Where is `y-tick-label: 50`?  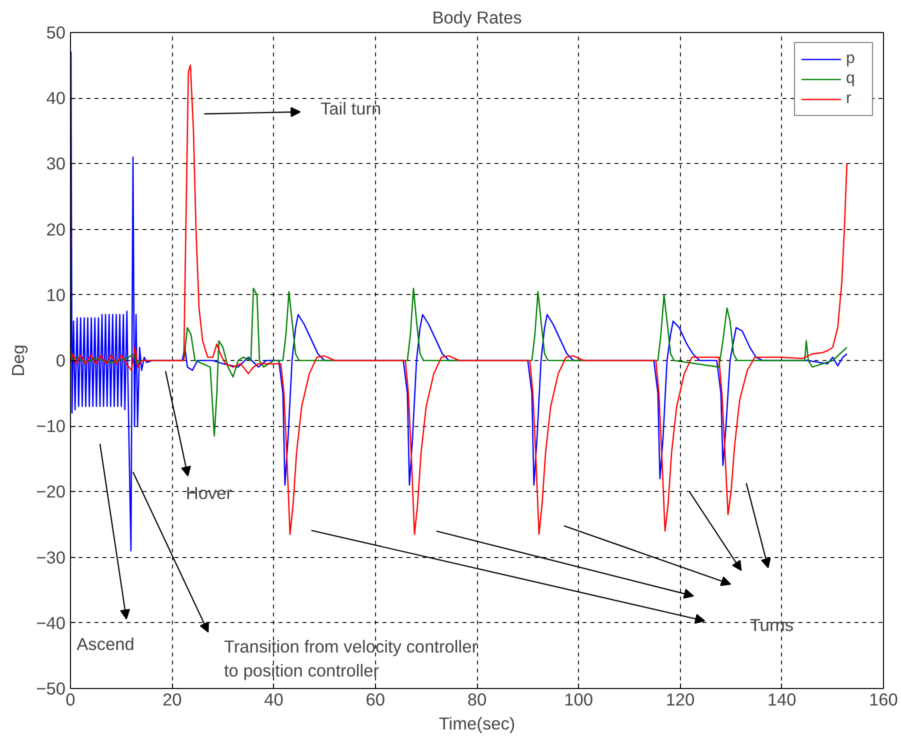
y-tick-label: 50 is located at coordinates (56, 32).